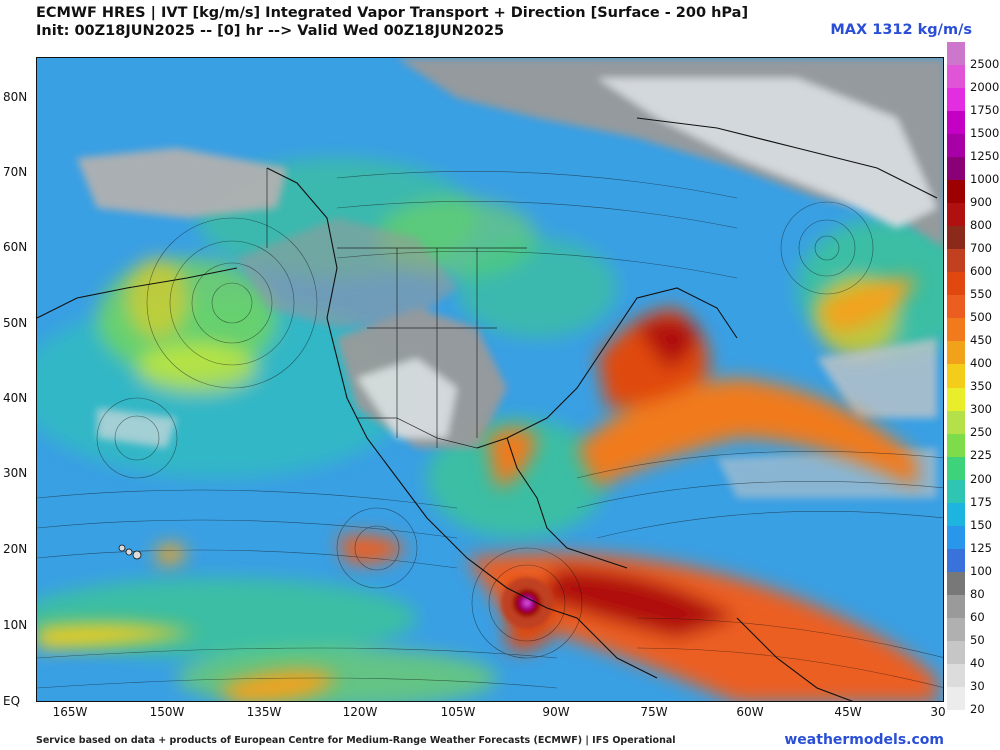  Describe the element at coordinates (15, 549) in the screenshot. I see `lat-label-20n: 20N` at that location.